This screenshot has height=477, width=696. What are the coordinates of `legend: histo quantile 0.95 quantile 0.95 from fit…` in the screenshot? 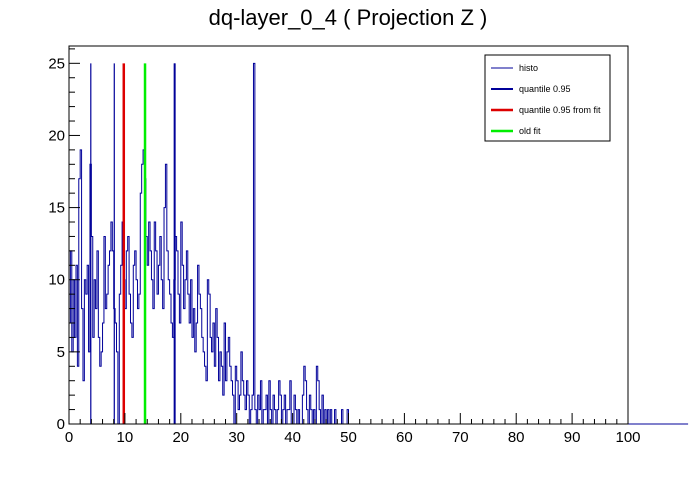 It's located at (547, 98).